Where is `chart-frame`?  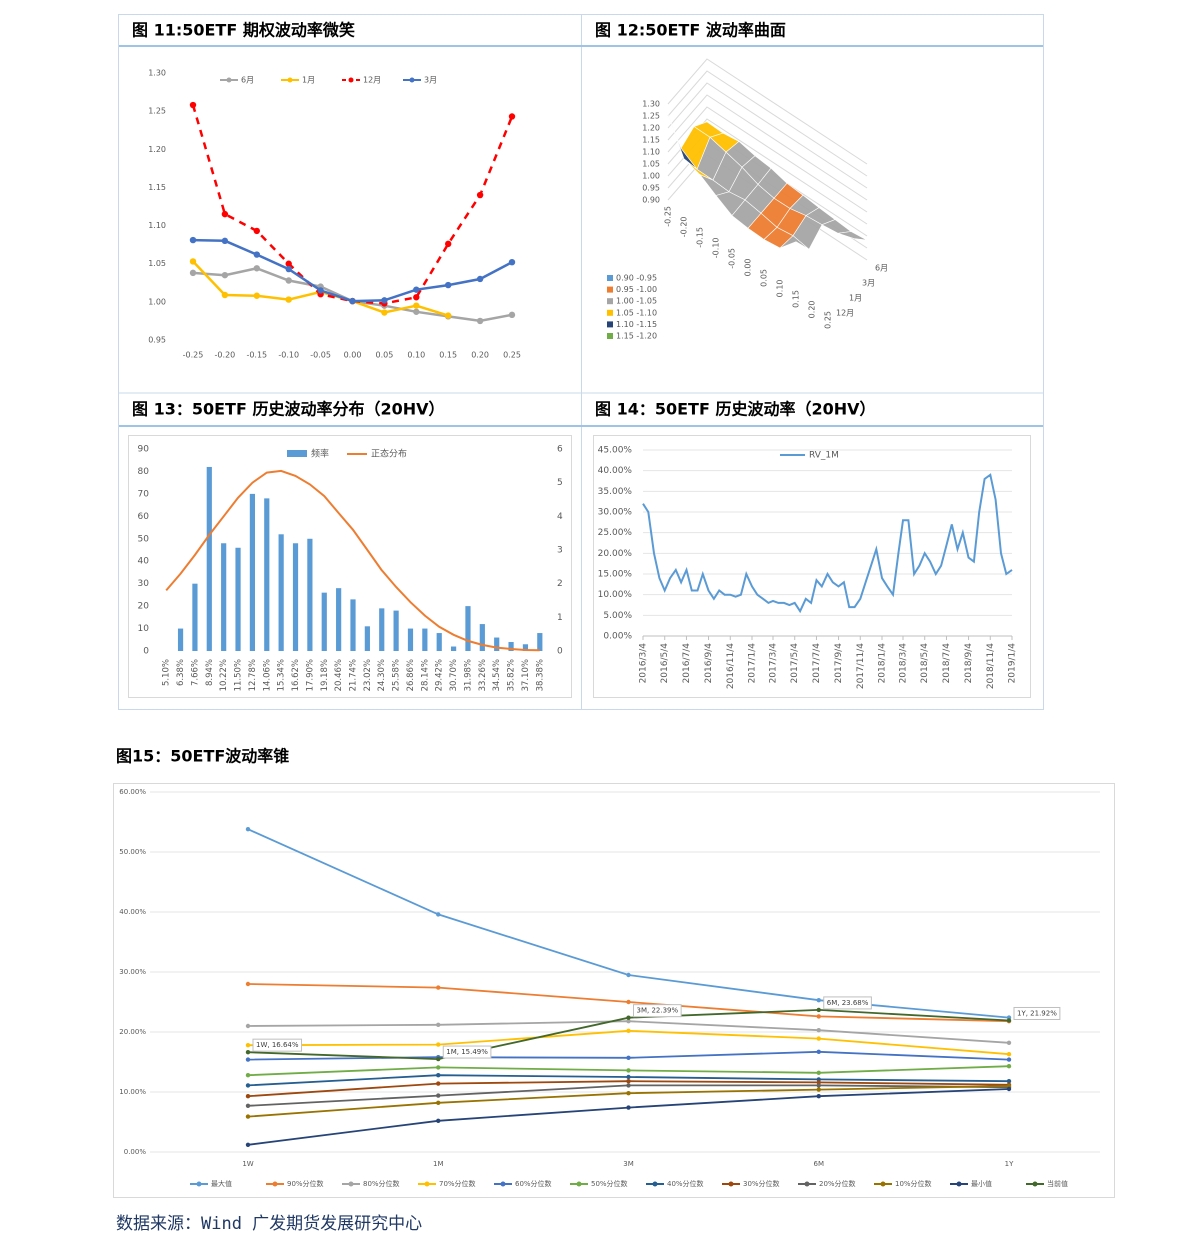 chart-frame is located at coordinates (812, 566).